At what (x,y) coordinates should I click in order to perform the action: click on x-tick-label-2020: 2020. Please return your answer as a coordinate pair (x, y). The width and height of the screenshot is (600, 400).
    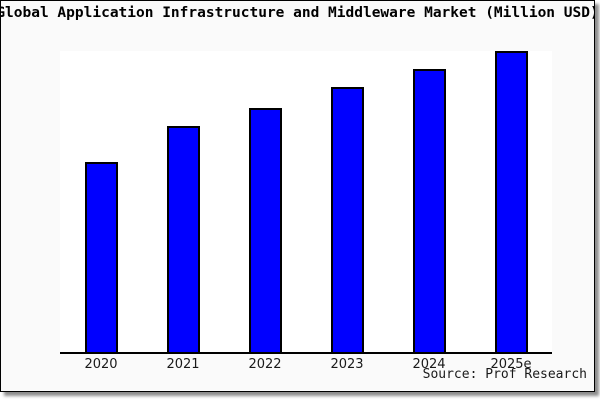
    Looking at the image, I should click on (101, 364).